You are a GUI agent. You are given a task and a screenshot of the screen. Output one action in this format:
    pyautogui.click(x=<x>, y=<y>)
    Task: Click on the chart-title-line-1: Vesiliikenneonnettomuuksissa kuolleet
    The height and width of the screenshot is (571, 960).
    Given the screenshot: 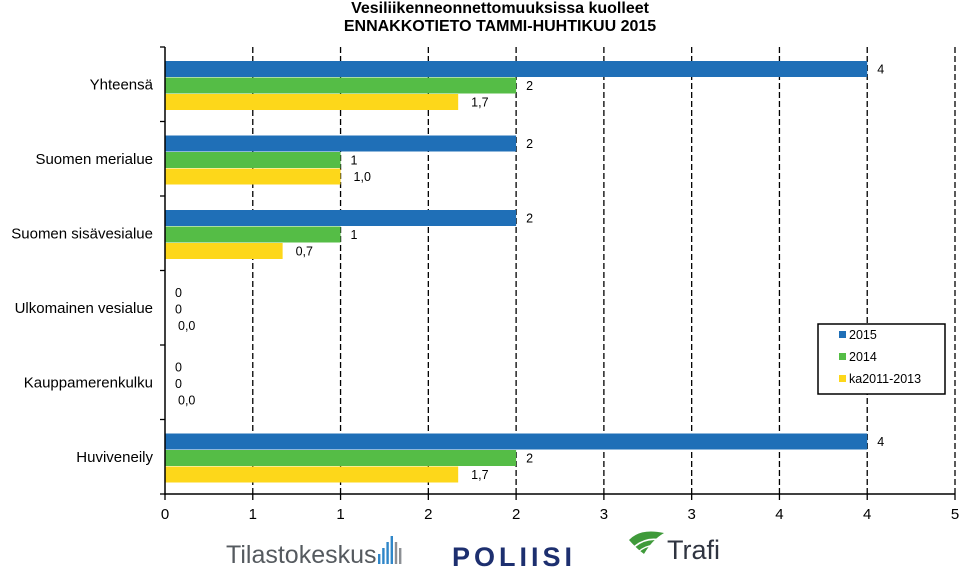 What is the action you would take?
    pyautogui.click(x=500, y=8)
    